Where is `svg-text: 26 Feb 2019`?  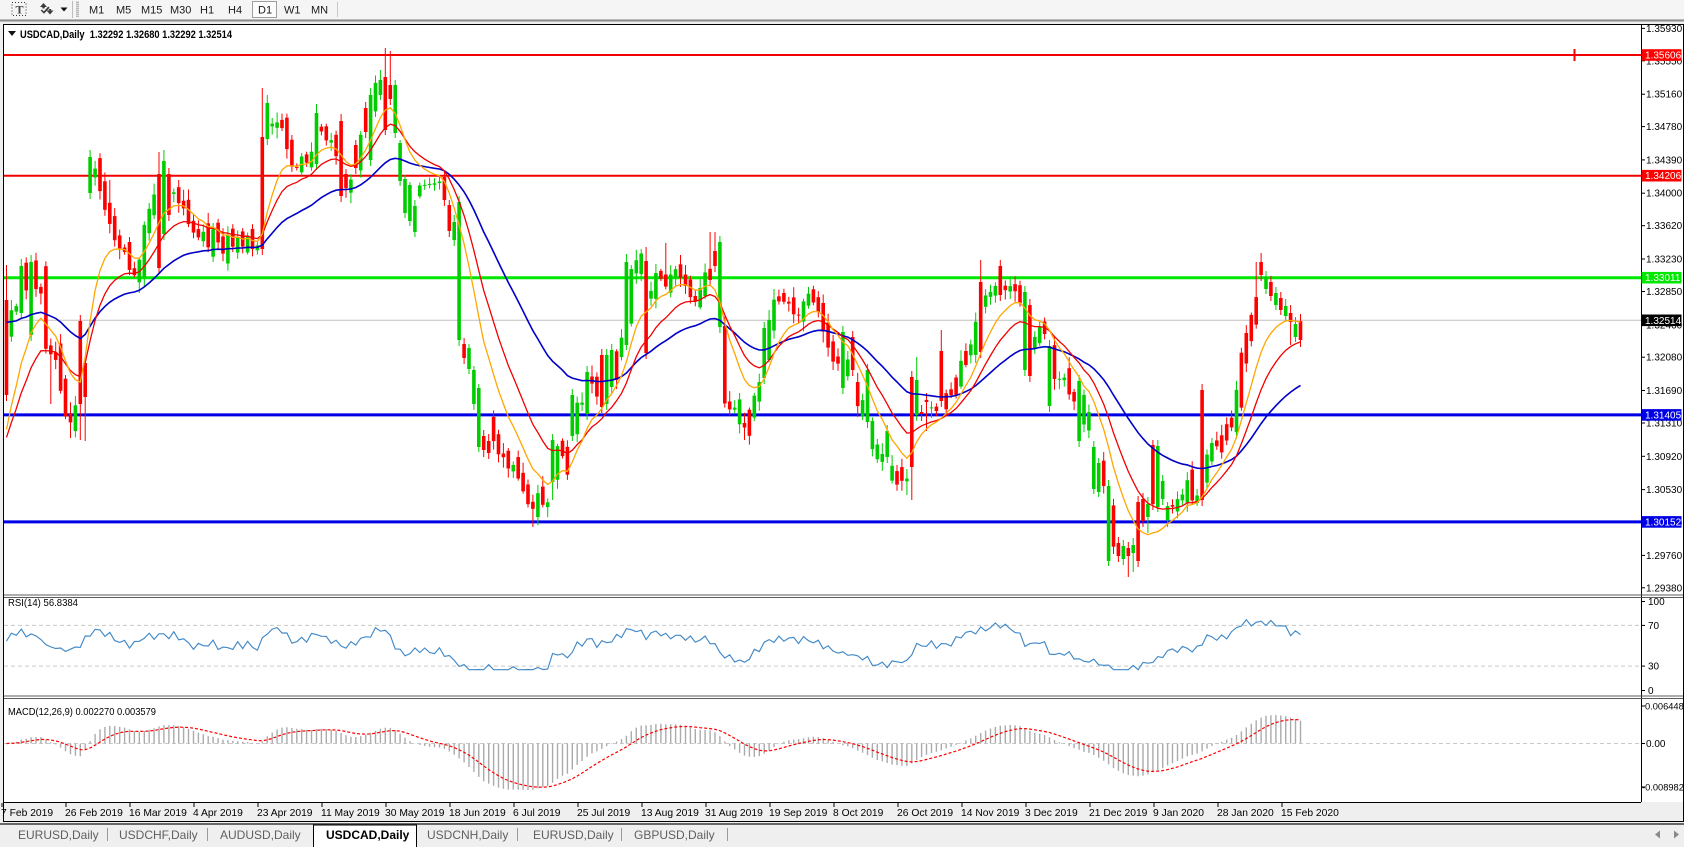 svg-text: 26 Feb 2019 is located at coordinates (94, 813).